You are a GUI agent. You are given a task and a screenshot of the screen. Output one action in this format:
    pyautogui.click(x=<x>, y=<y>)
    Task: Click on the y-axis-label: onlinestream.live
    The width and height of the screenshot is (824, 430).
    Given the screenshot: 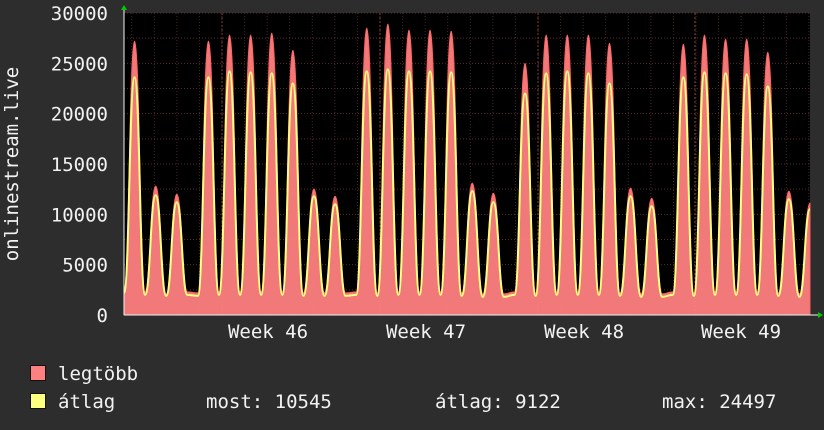 What is the action you would take?
    pyautogui.click(x=12, y=164)
    